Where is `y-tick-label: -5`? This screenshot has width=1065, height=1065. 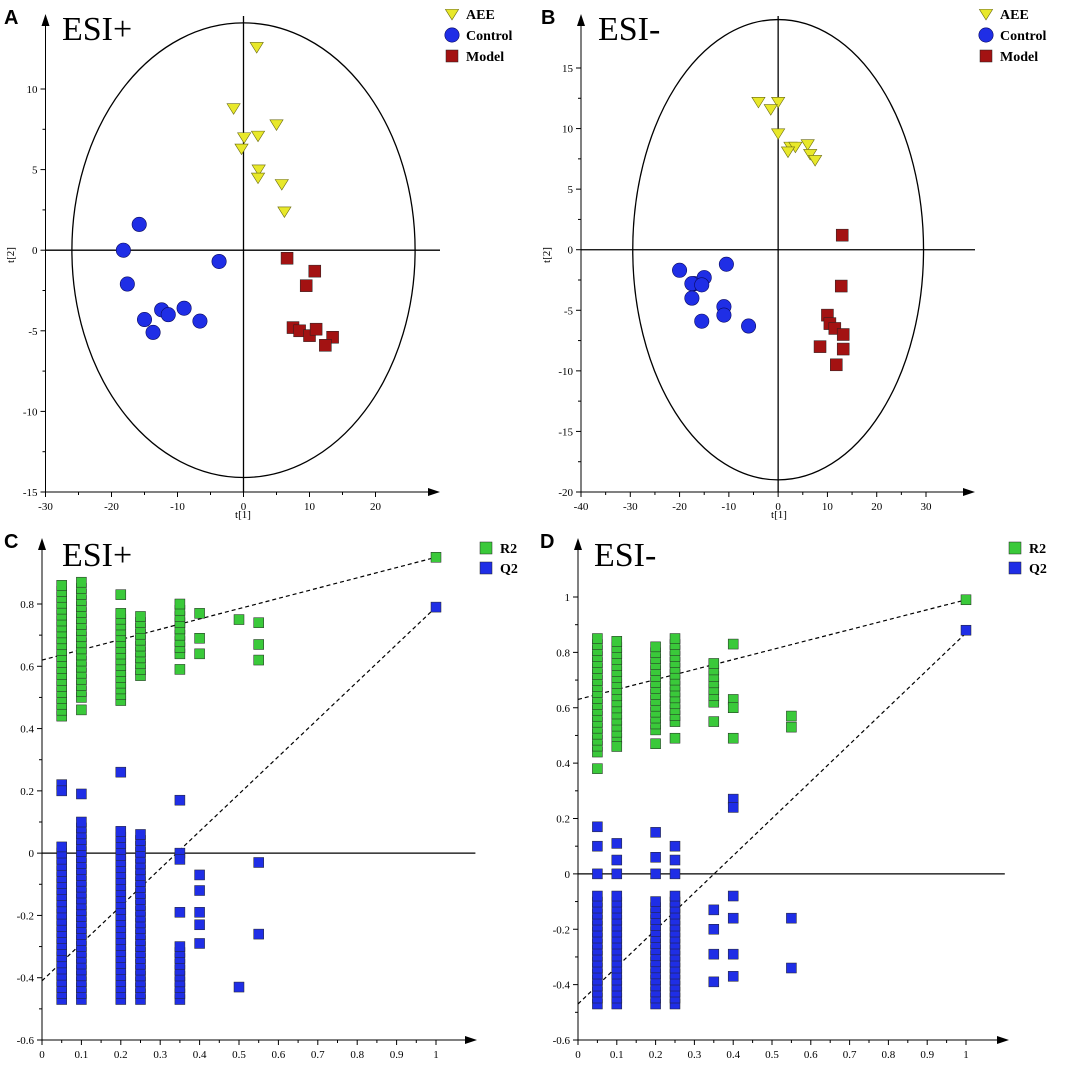
y-tick-label: -5 is located at coordinates (569, 311).